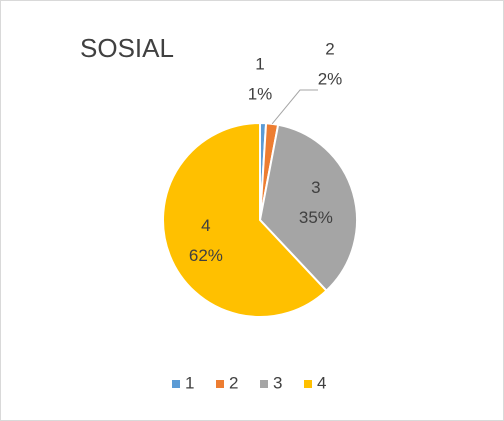  I want to click on slice-category-label: 1, so click(259, 63).